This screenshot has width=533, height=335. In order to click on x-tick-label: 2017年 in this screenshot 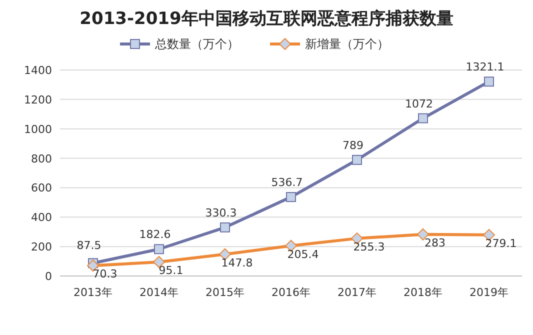, I will do `click(357, 292)`.